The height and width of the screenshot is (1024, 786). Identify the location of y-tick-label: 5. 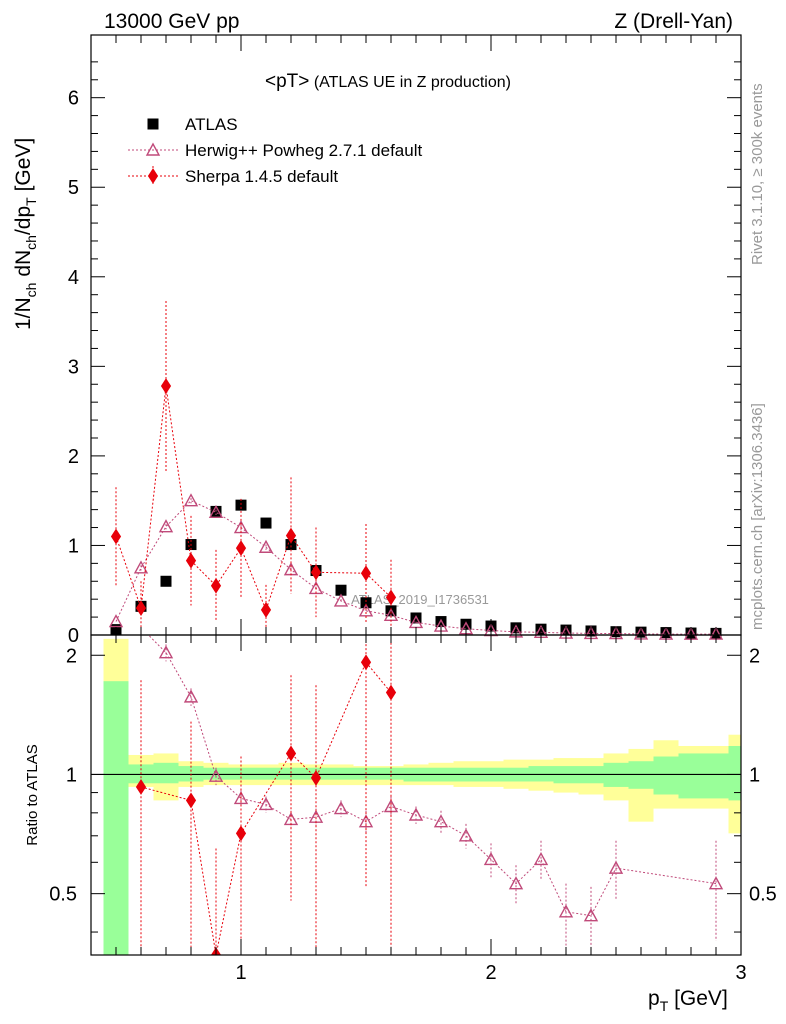
(73, 188).